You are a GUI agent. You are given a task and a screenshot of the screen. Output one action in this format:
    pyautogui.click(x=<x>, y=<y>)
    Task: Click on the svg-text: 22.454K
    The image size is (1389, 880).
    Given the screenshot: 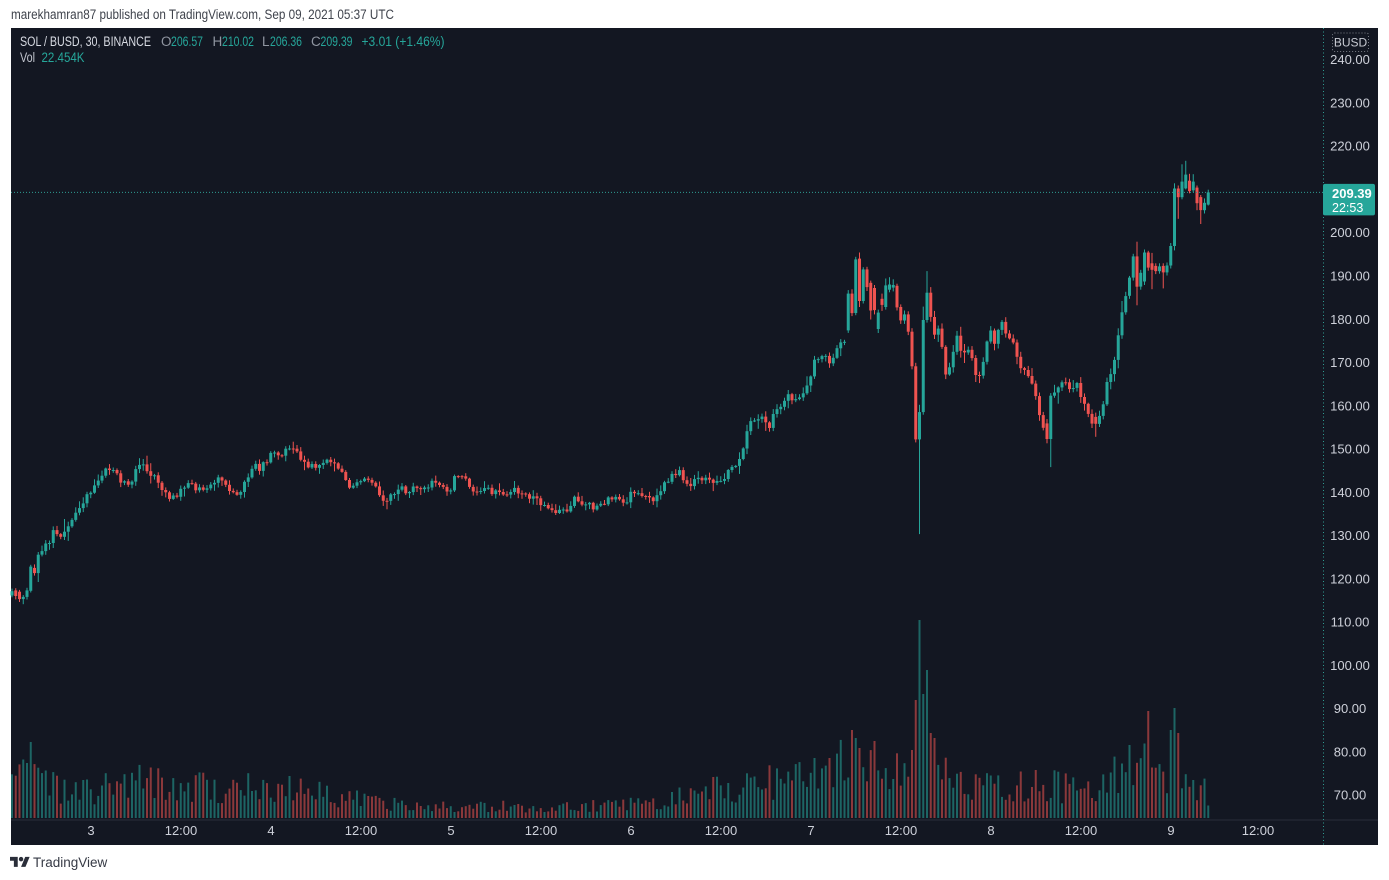 What is the action you would take?
    pyautogui.click(x=63, y=57)
    